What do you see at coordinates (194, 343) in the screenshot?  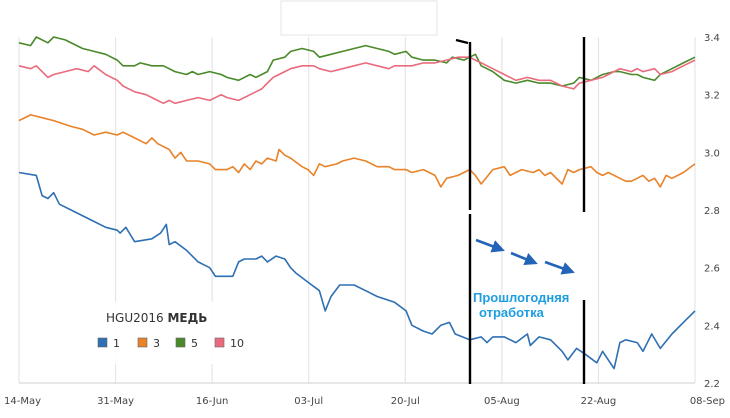 I see `legend-label-5: 5` at bounding box center [194, 343].